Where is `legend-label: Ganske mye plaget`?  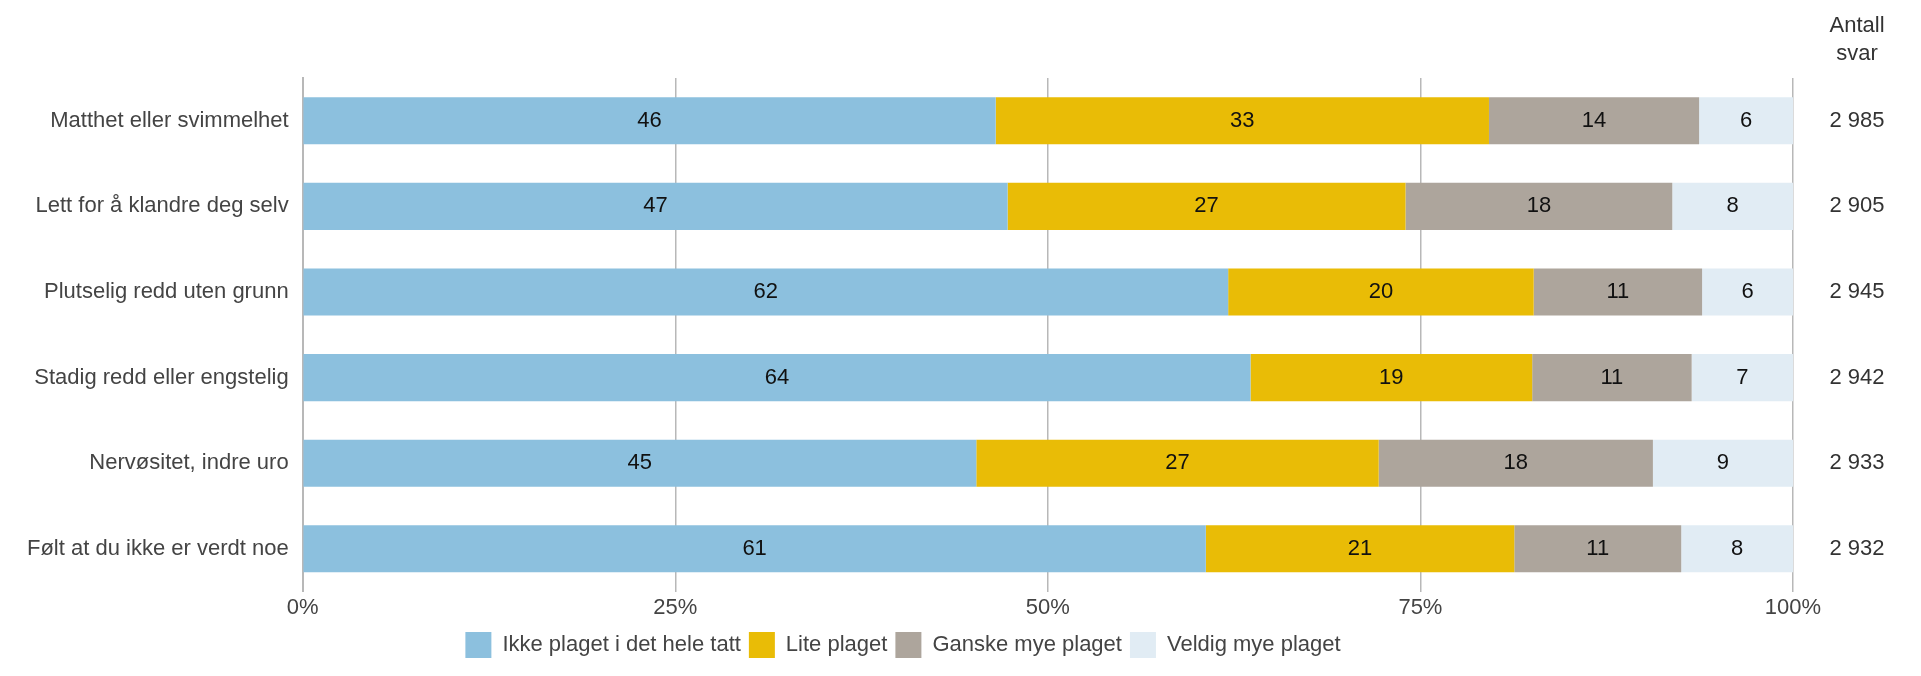
legend-label: Ganske mye plaget is located at coordinates (1027, 644).